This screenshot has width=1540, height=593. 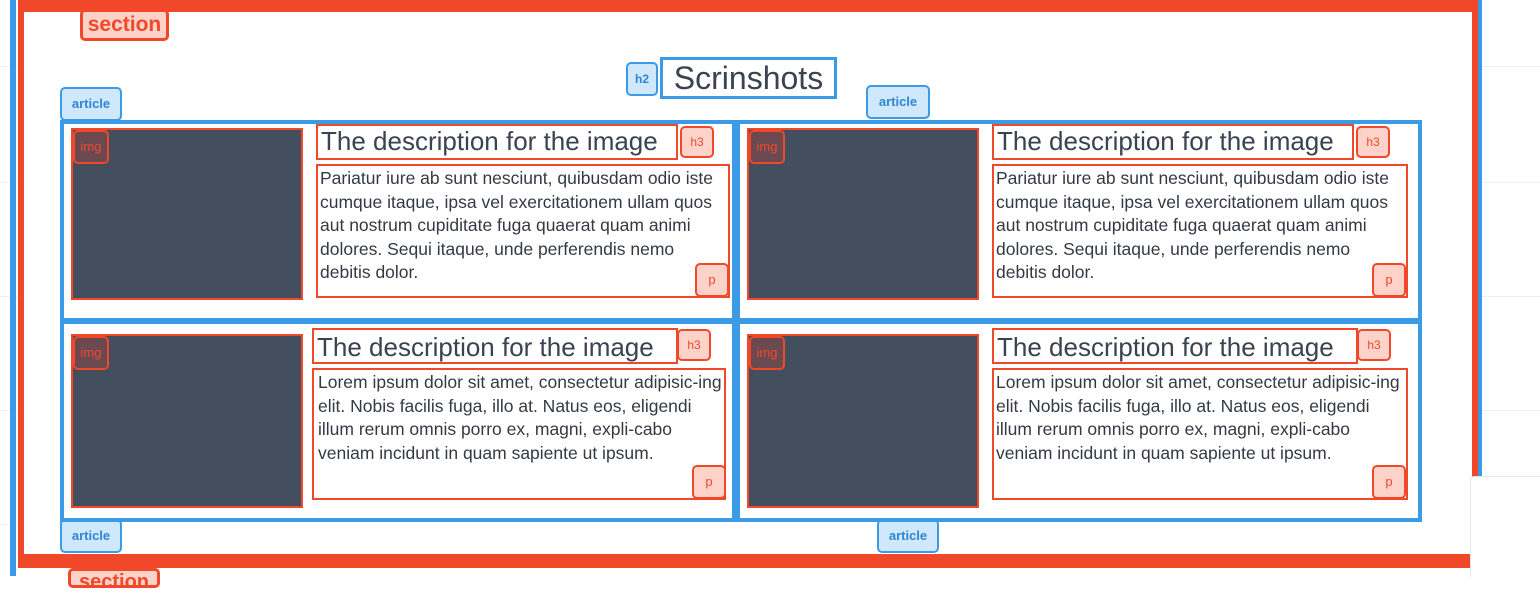 I want to click on page-title: Scrinshots, so click(x=748, y=78).